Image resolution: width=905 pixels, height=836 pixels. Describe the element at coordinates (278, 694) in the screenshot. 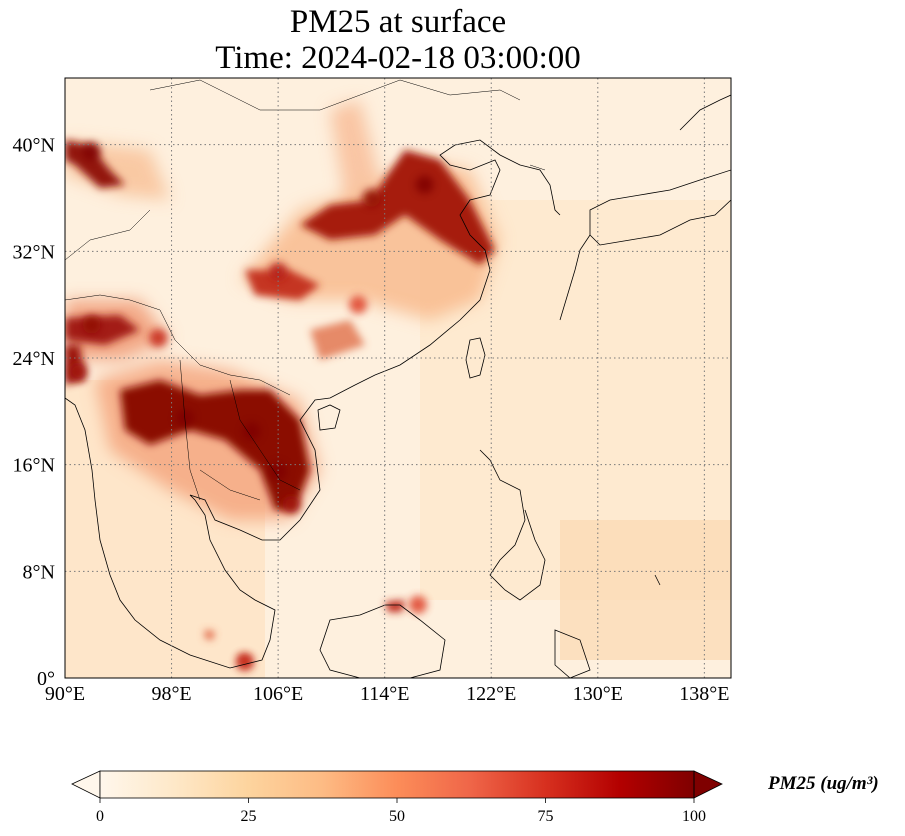

I see `lon-tick-label: 106°E` at that location.